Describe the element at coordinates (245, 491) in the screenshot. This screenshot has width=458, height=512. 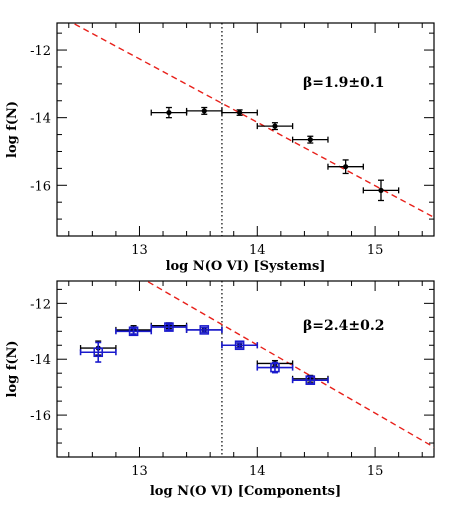
I see `x-axis-label: log N(O VI) [Components]` at that location.